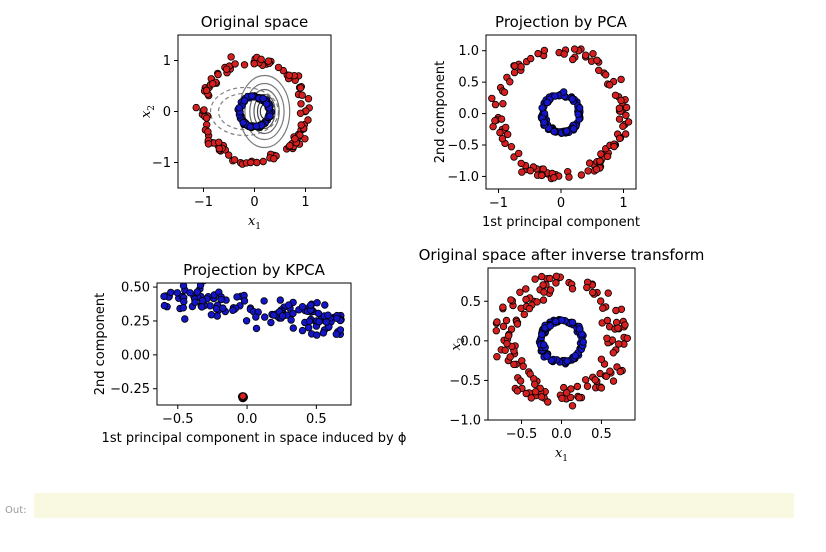 The height and width of the screenshot is (552, 826). What do you see at coordinates (458, 343) in the screenshot?
I see `y-axis-label: x2` at bounding box center [458, 343].